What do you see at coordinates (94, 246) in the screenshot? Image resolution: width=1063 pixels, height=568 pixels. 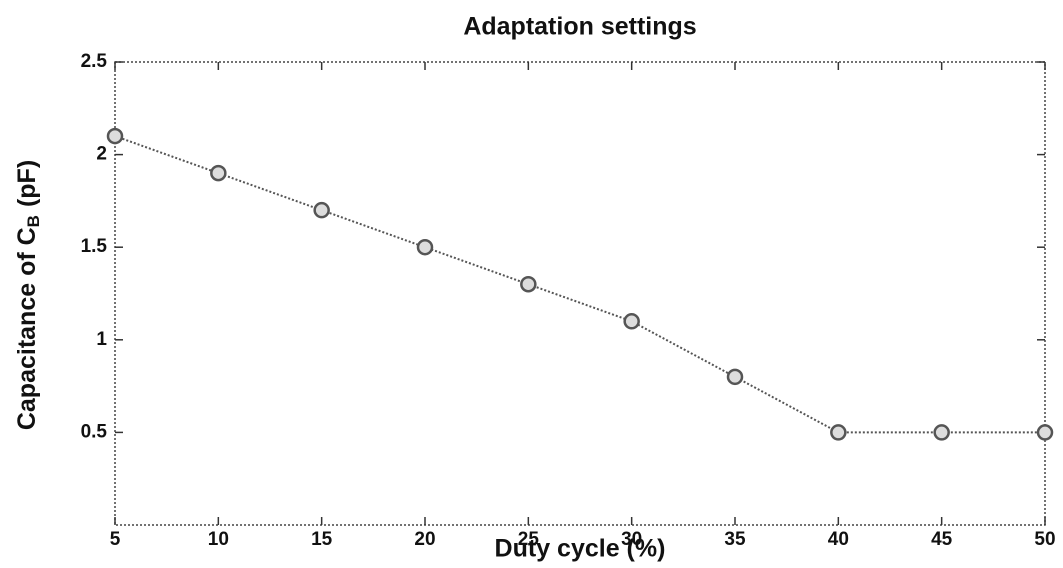 I see `y-tick-label: 1.5` at bounding box center [94, 246].